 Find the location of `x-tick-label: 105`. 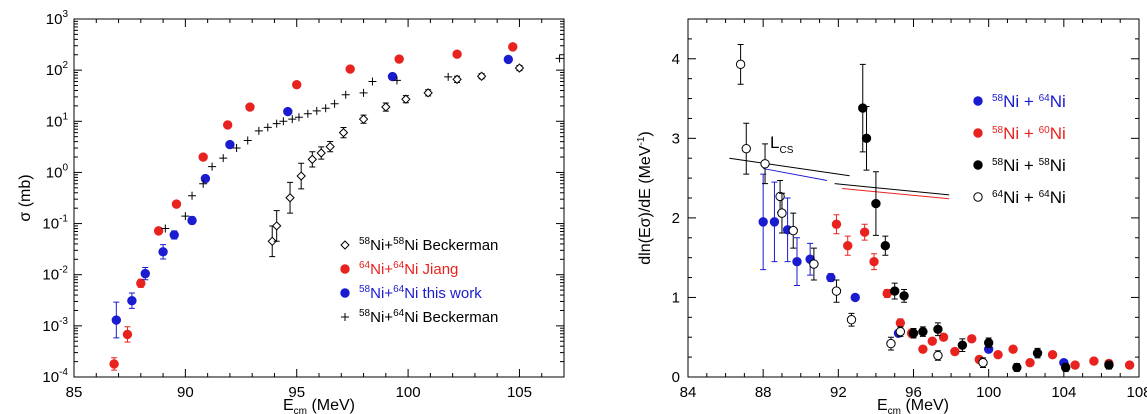

x-tick-label: 105 is located at coordinates (519, 392).